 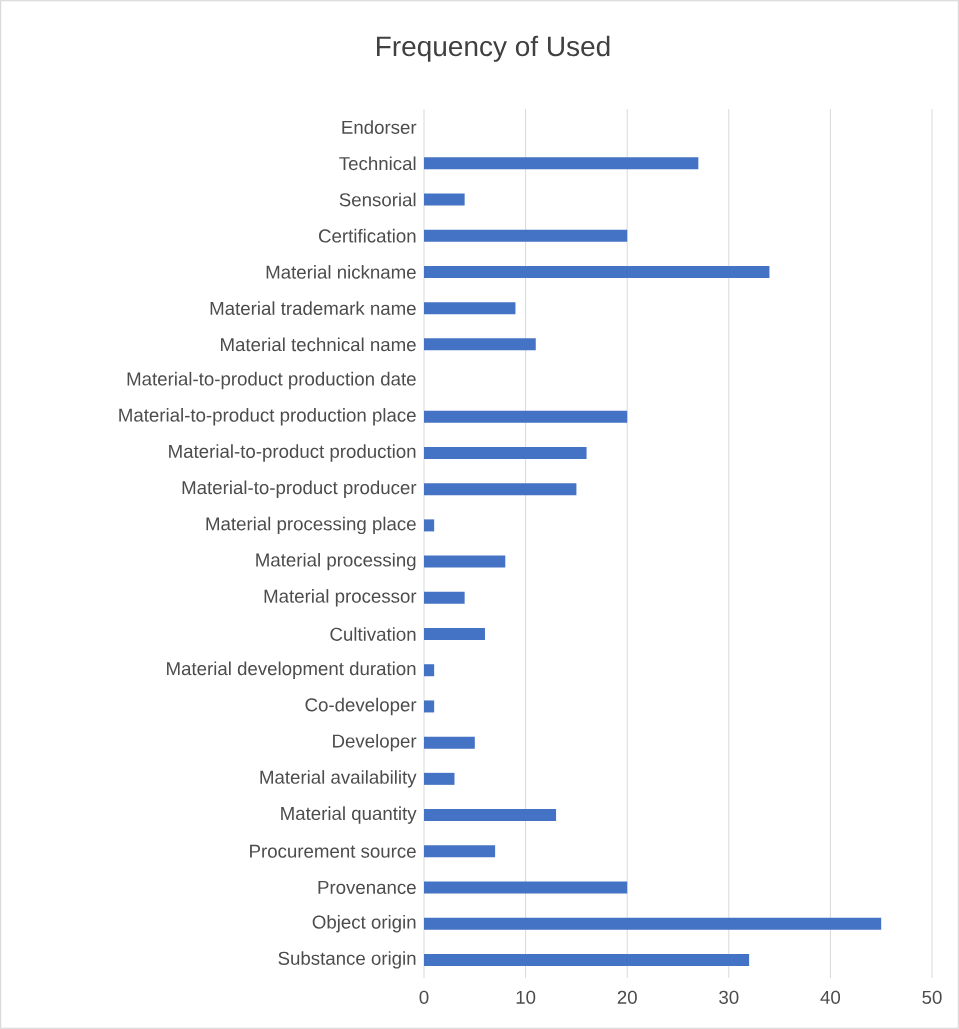 What do you see at coordinates (299, 489) in the screenshot?
I see `y-tick-label: Material-to-product producer` at bounding box center [299, 489].